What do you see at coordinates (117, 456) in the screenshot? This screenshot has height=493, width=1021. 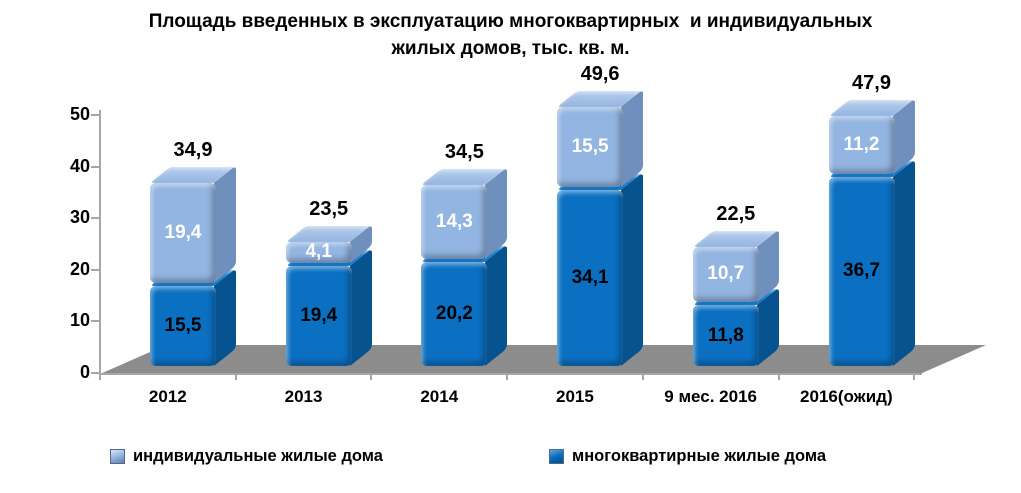 I see `light-blue-cube-icon` at bounding box center [117, 456].